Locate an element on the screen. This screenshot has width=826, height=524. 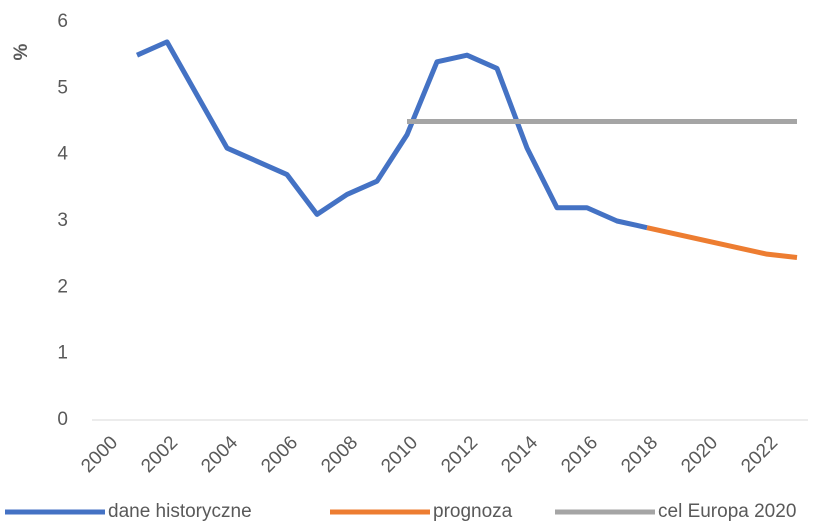
x-tick-label: 2004 is located at coordinates (219, 454).